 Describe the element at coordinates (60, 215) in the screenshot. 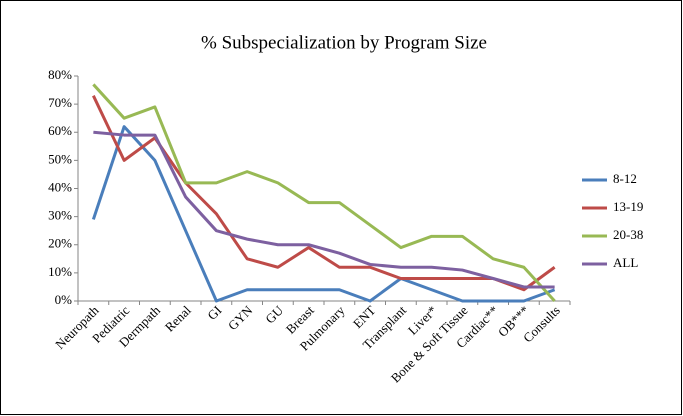

I see `y-tick-label: 30%` at that location.